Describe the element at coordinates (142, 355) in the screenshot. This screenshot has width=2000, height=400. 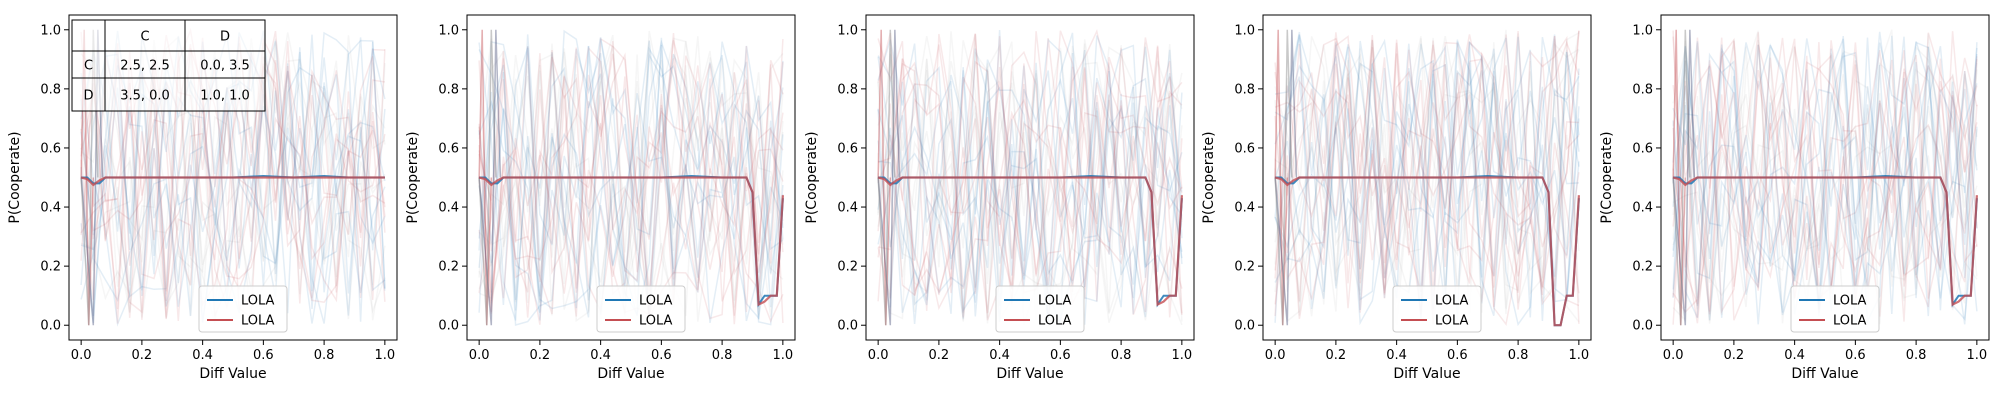
I see `x-tick-label: 0.2` at that location.